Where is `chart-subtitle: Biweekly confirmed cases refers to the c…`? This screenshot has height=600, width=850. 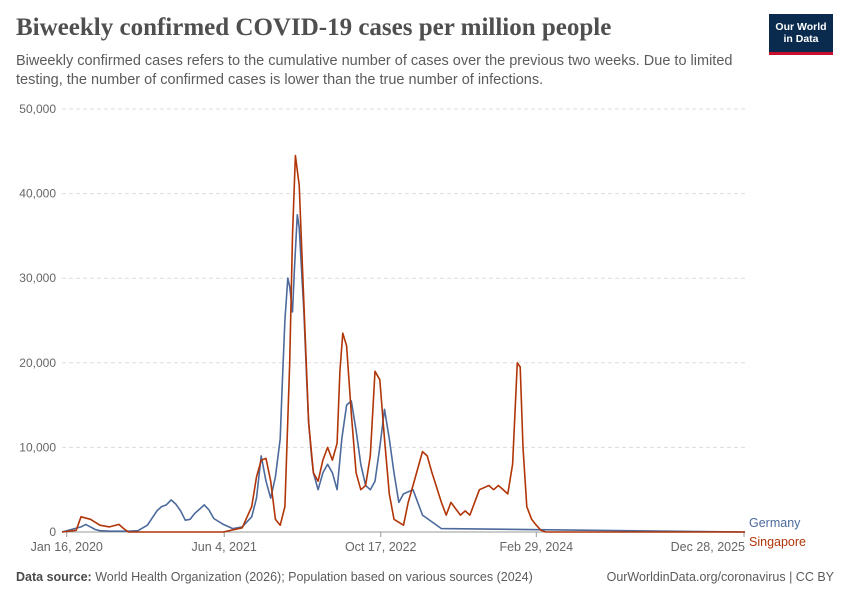 chart-subtitle: Biweekly confirmed cases refers to the c… is located at coordinates (374, 70).